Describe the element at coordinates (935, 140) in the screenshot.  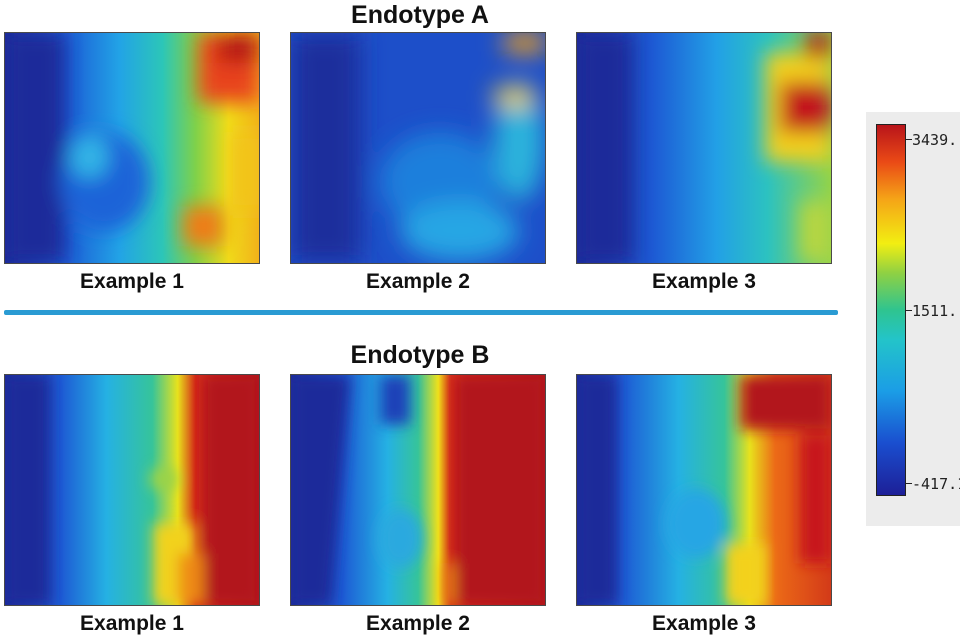
I see `colorbar-max-label: 3439.` at that location.